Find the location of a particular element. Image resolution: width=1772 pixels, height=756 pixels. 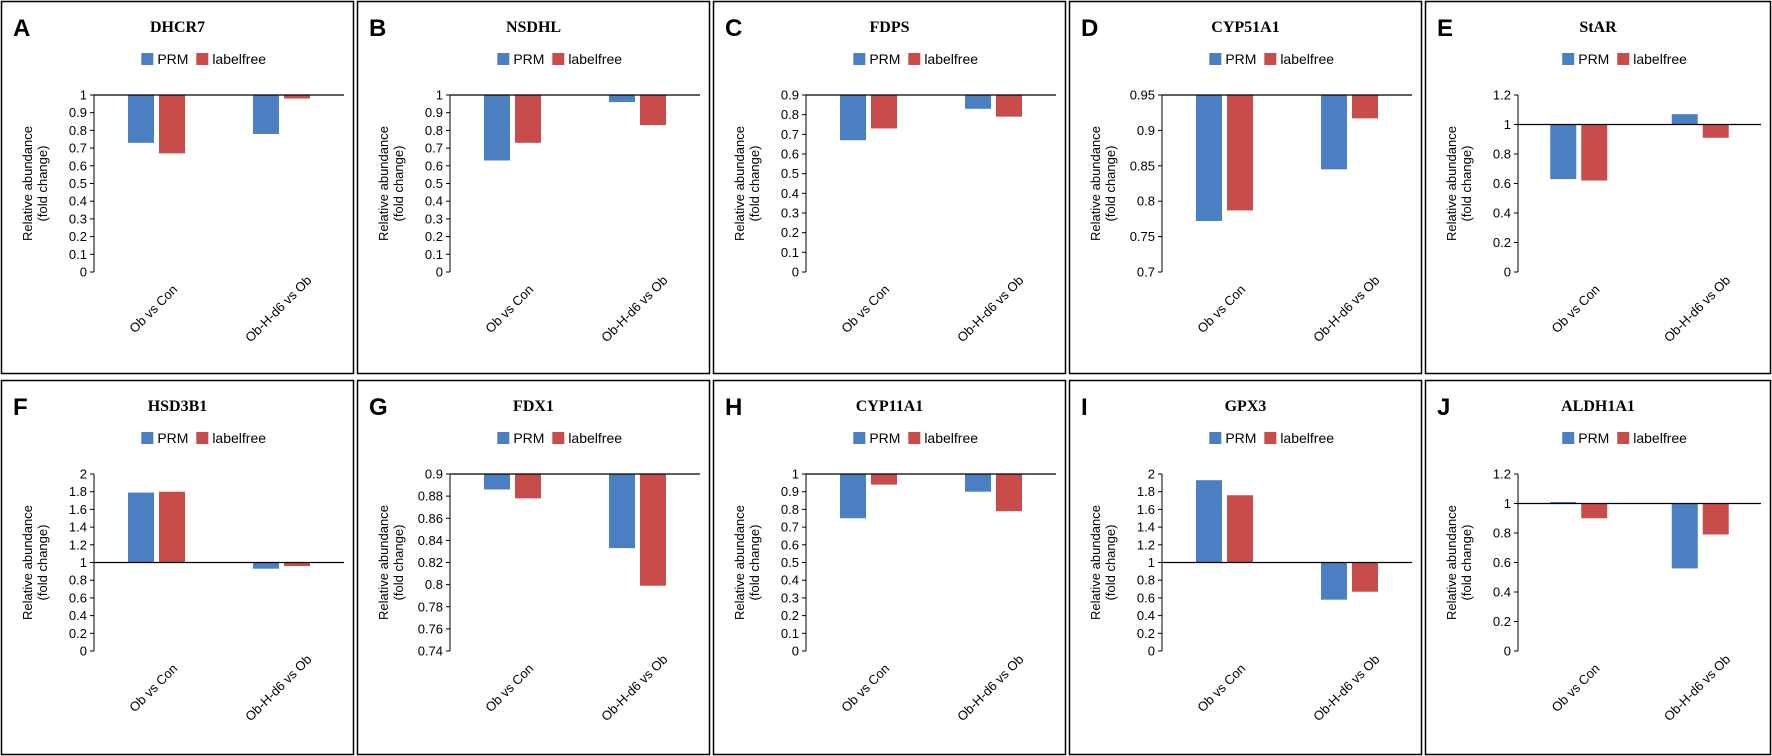

panel-letter: A is located at coordinates (21, 28).